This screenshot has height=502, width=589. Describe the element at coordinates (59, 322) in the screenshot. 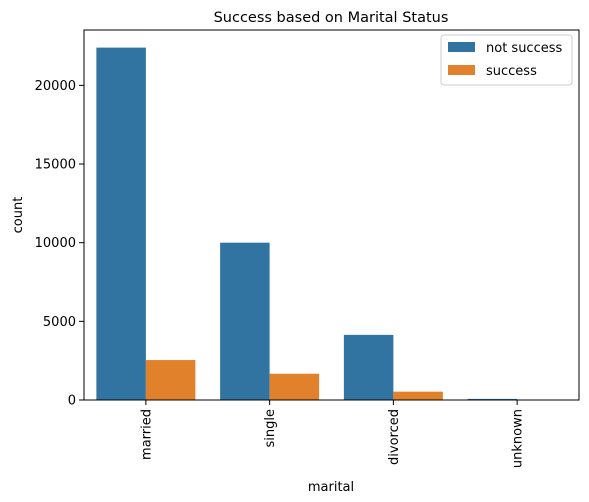

I see `y-tick-label: 5000` at that location.